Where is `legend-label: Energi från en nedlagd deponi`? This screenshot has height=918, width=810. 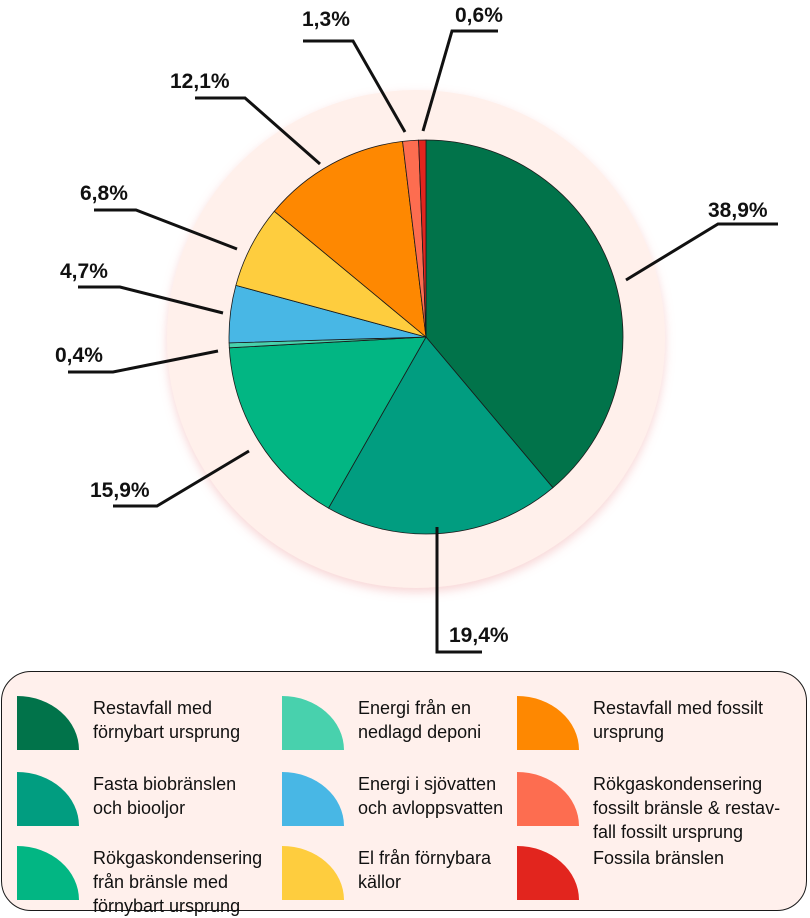 legend-label: Energi från en nedlagd deponi is located at coordinates (420, 720).